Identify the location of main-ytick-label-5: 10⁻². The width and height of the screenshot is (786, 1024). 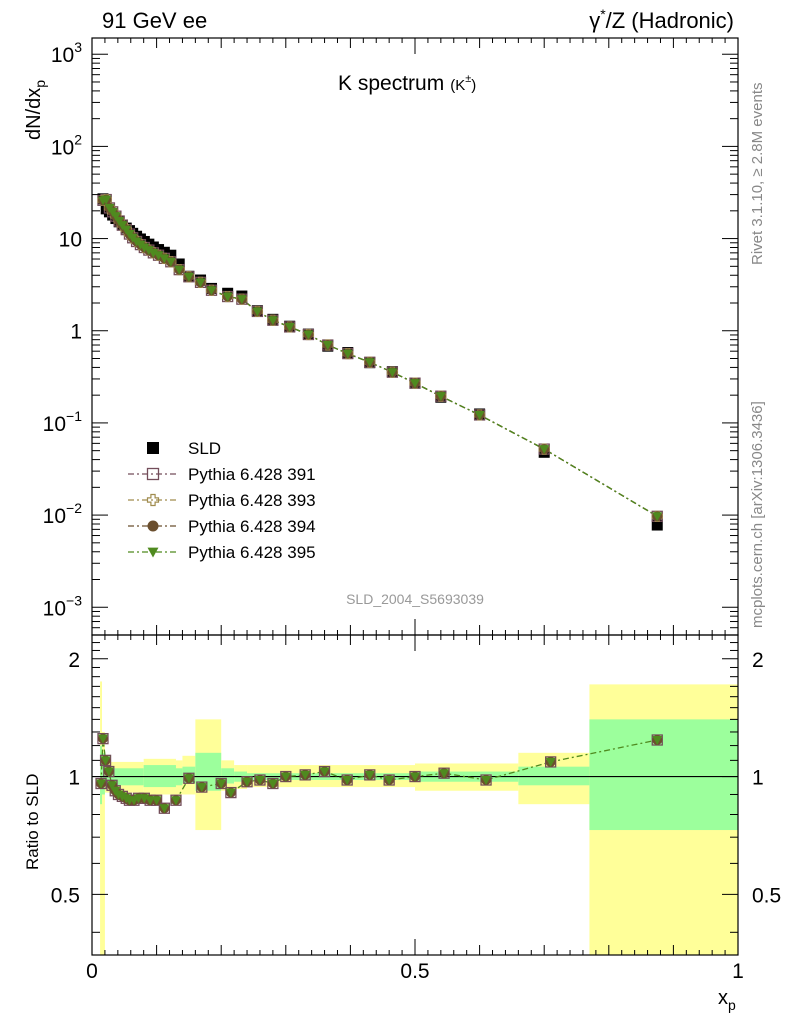
(63, 514).